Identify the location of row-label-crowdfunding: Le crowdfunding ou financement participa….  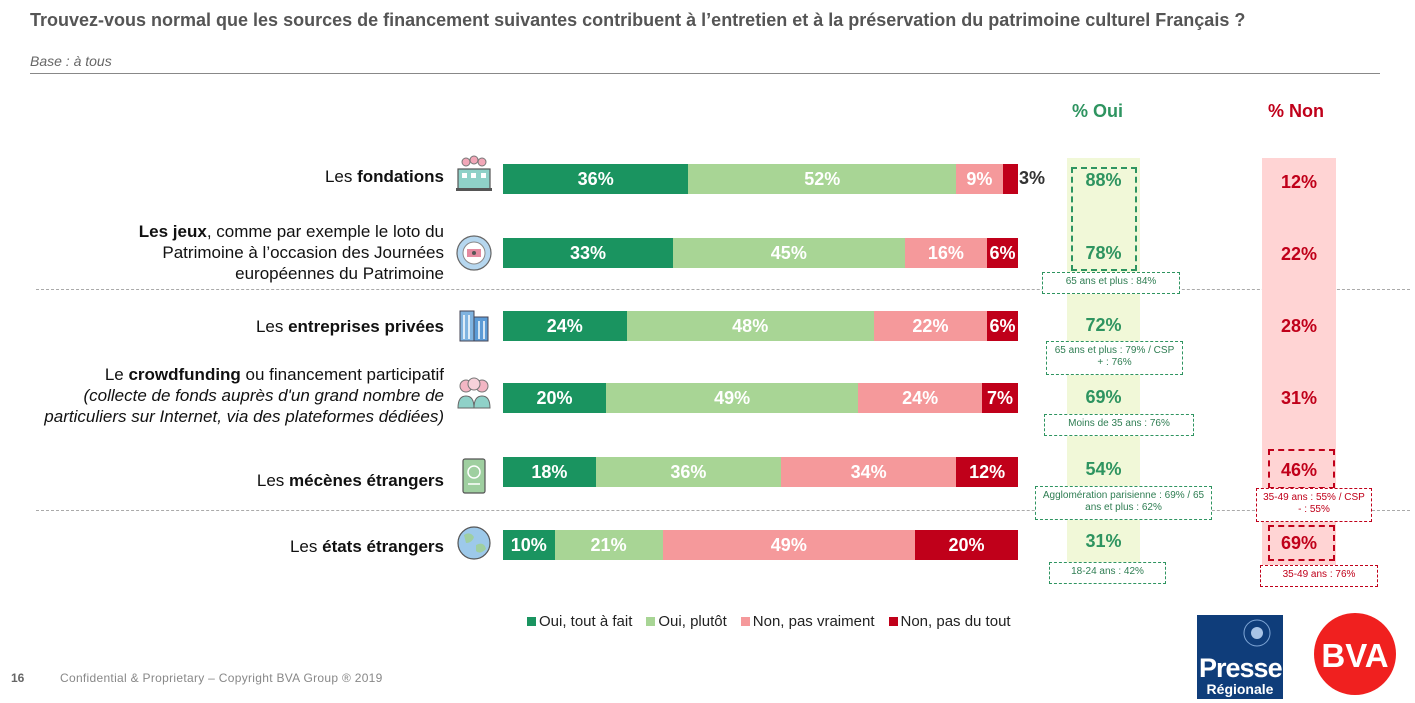
(244, 395).